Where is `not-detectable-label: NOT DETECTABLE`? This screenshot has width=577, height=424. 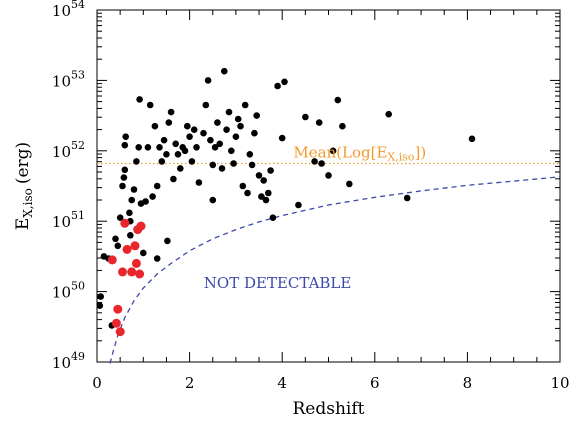
not-detectable-label: NOT DETECTABLE is located at coordinates (278, 283).